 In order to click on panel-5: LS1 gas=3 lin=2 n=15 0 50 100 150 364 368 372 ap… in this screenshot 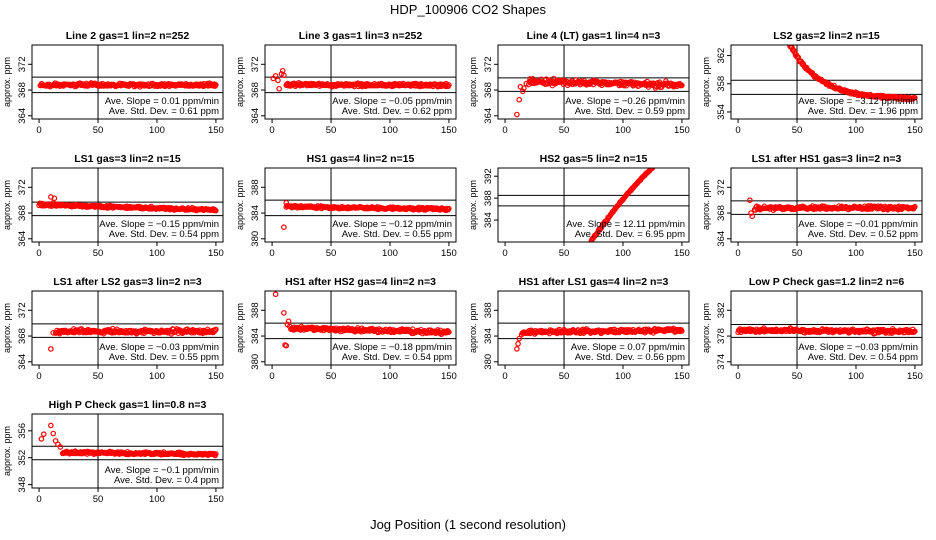, I will do `click(113, 206)`.